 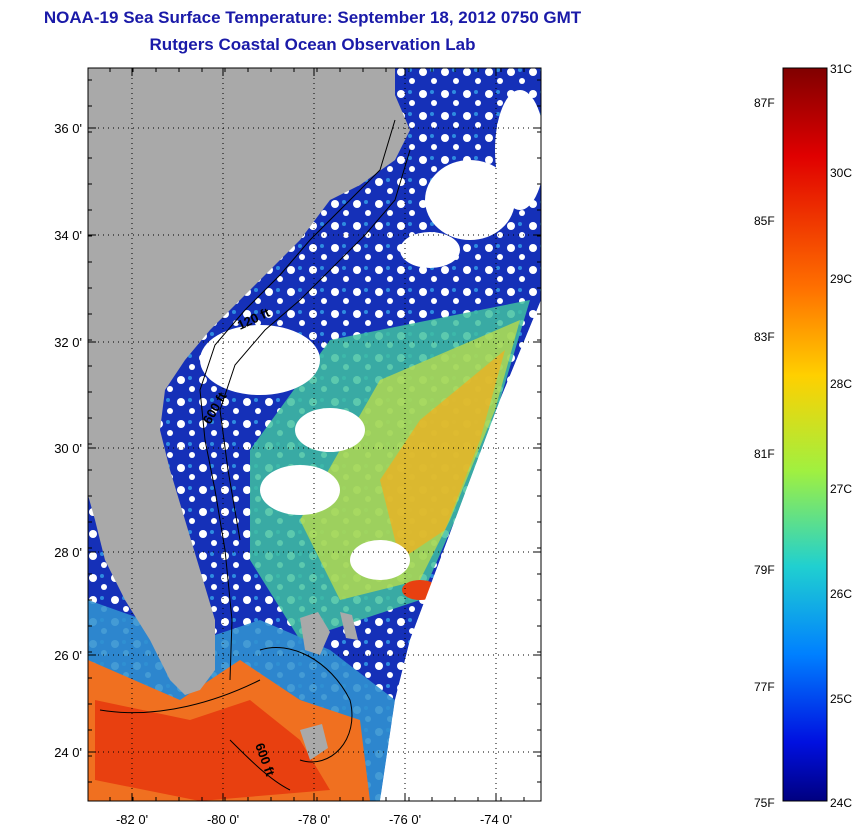 I want to click on lat-label: 34 0', so click(x=68, y=235).